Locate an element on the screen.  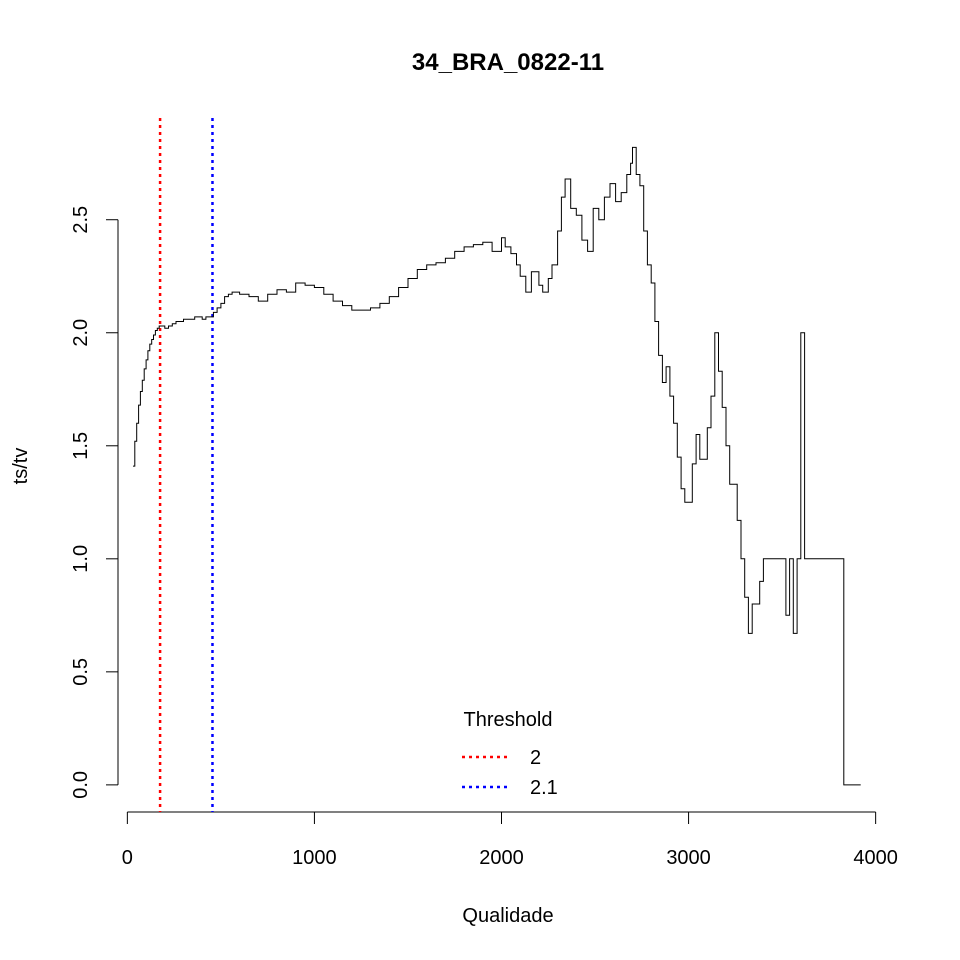
x-axis: 0 1000 2000 3000 4000 is located at coordinates (510, 840).